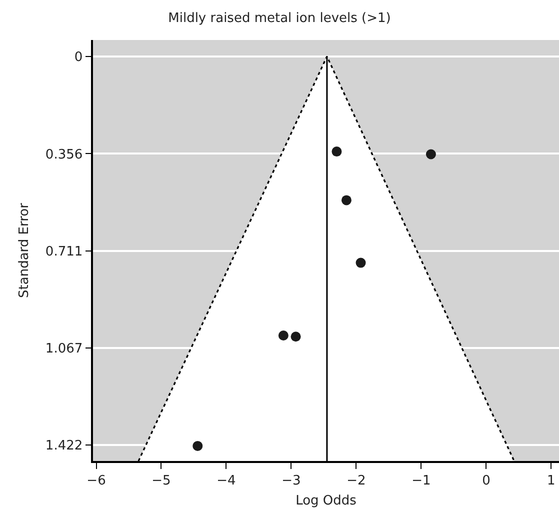  I want to click on chart-title: Mildly raised metal ion levels (>1), so click(279, 18).